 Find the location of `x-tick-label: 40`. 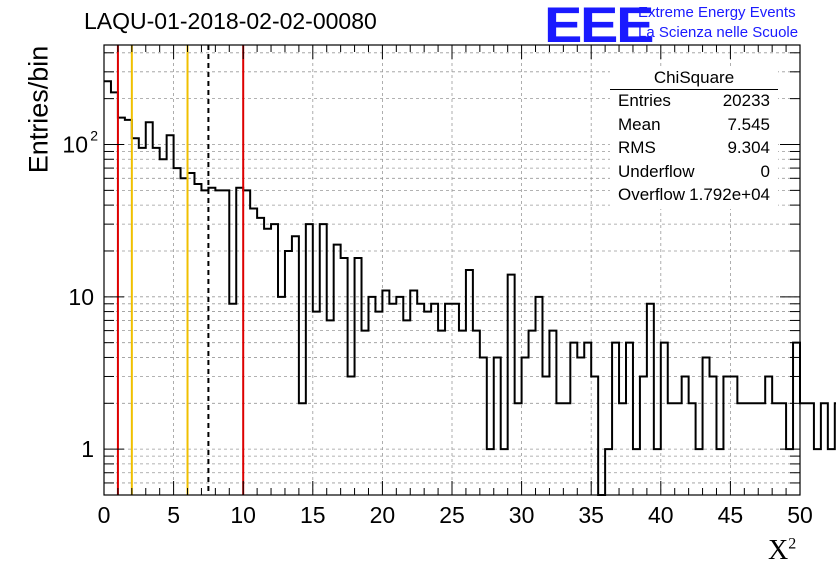

x-tick-label: 40 is located at coordinates (661, 515).